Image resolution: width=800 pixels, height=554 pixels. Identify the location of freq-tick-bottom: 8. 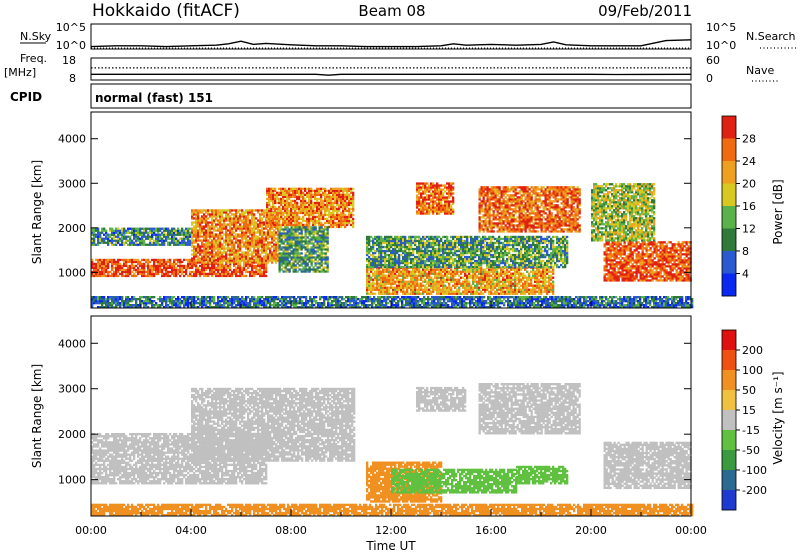
(72, 78).